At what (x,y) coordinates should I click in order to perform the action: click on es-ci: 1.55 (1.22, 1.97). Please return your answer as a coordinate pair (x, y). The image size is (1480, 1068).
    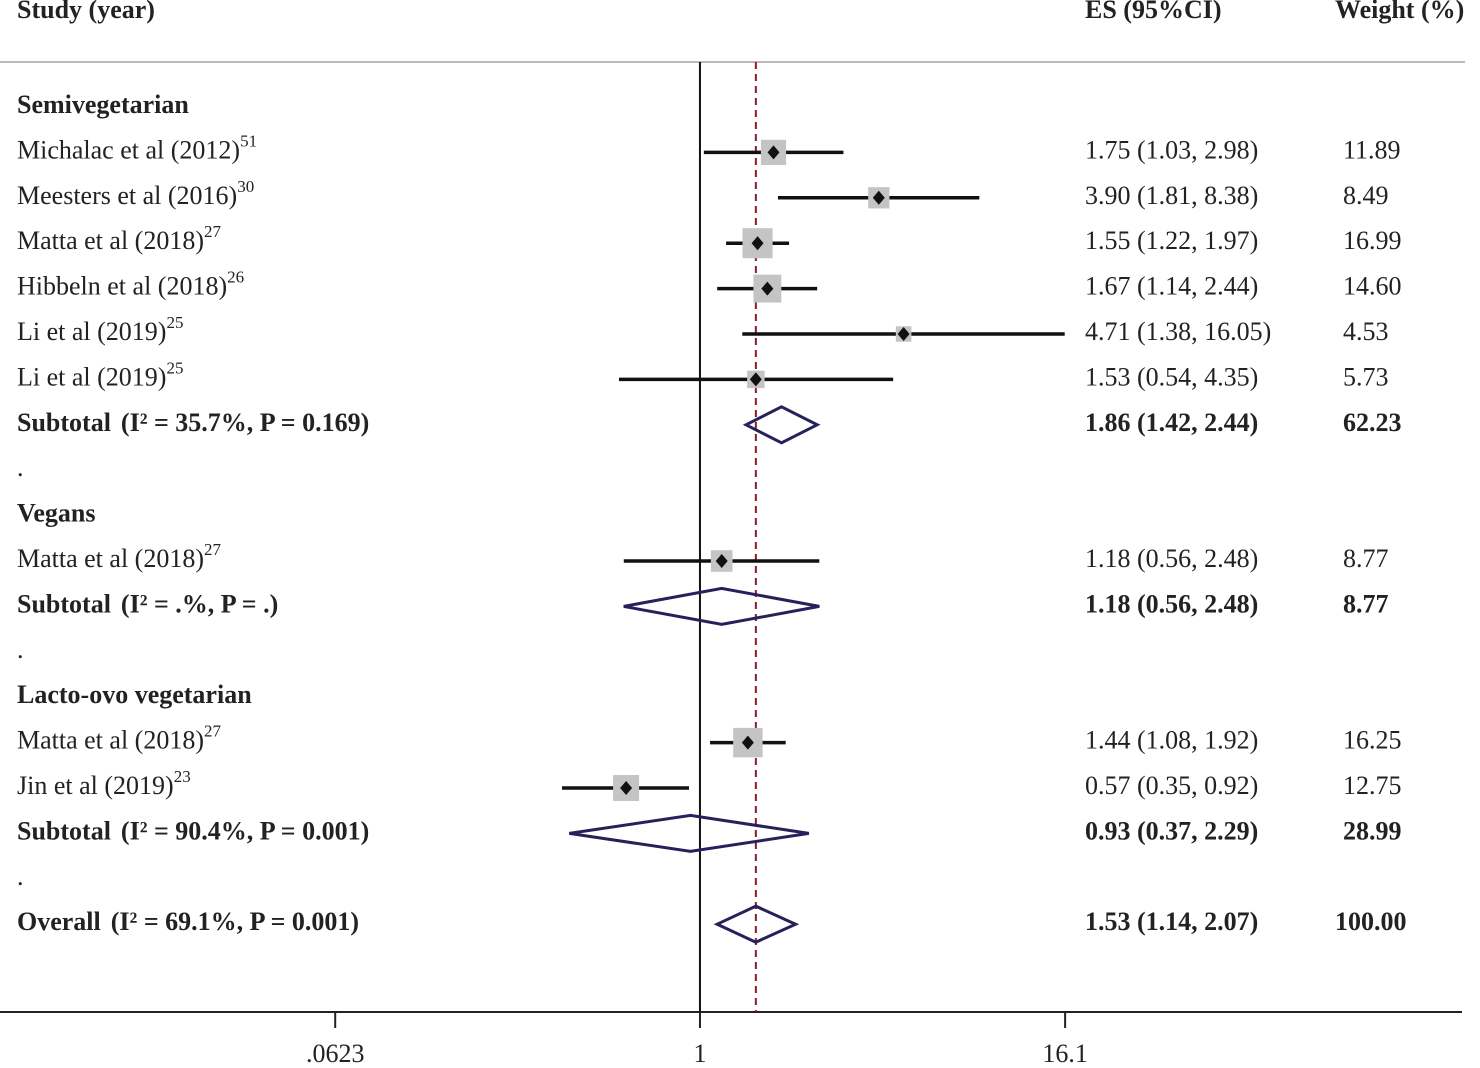
    Looking at the image, I should click on (1171, 240).